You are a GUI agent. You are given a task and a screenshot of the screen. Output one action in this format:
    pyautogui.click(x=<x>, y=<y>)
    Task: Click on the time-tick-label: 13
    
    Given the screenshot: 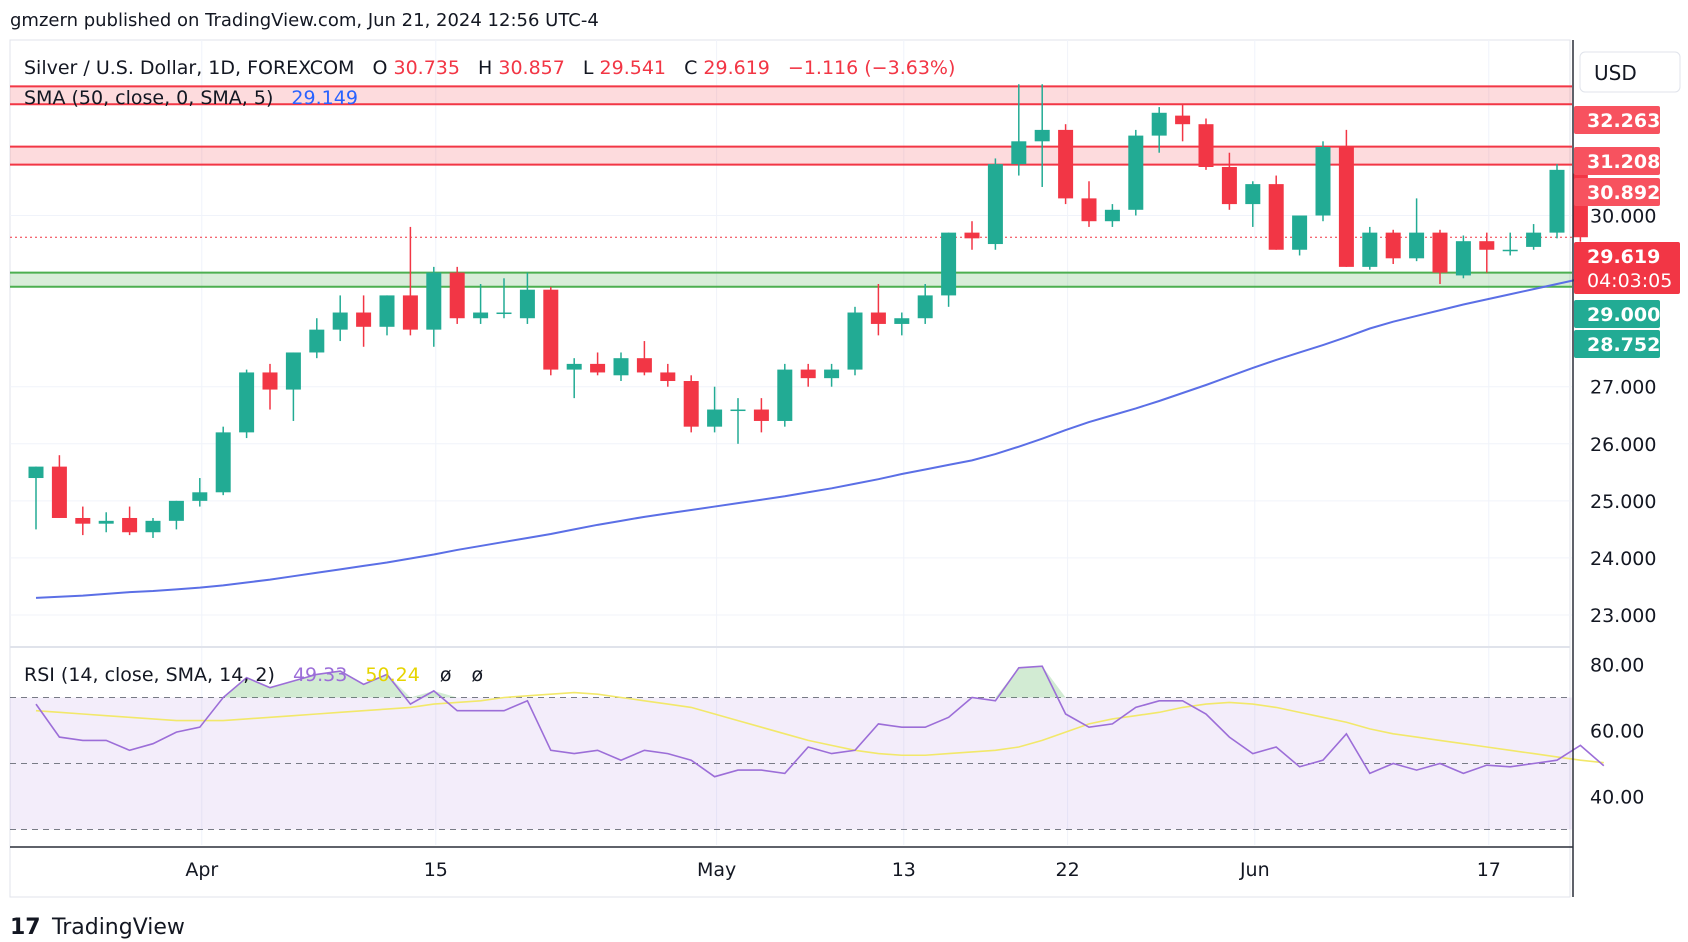 What is the action you would take?
    pyautogui.click(x=904, y=870)
    